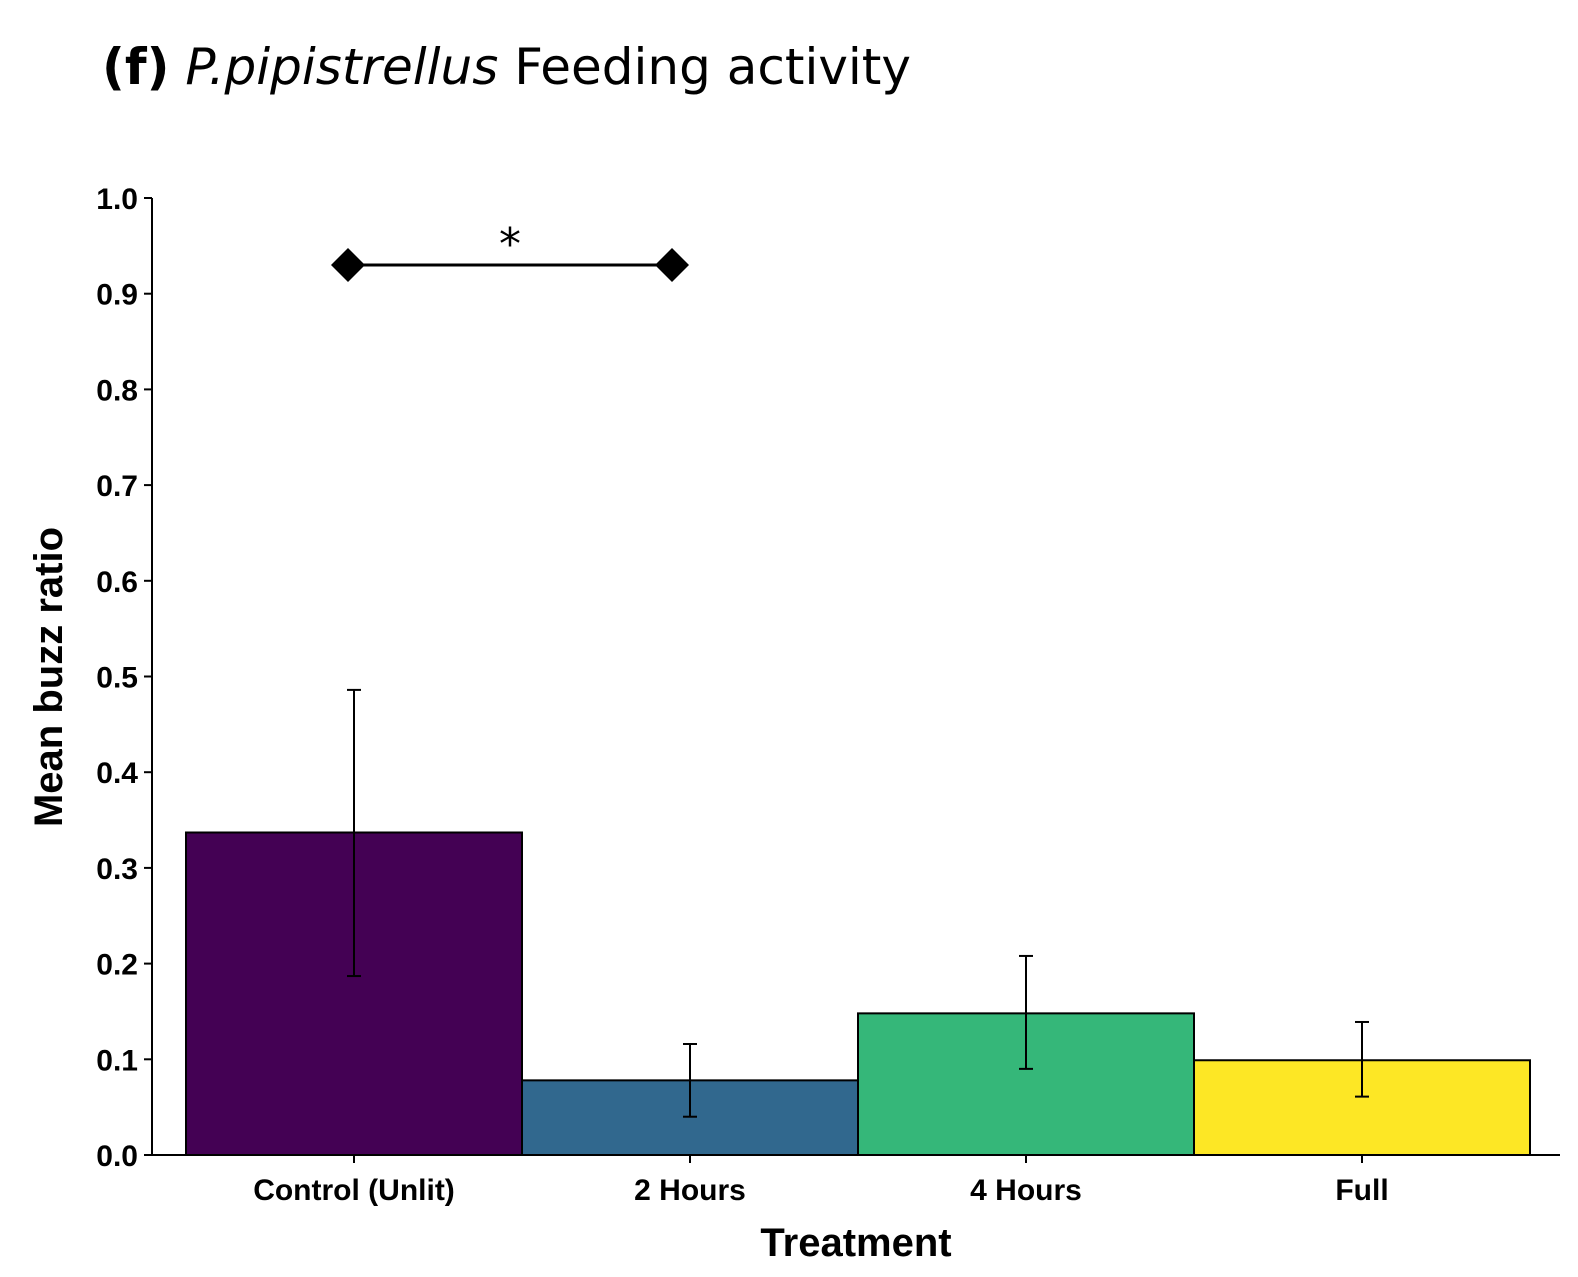  What do you see at coordinates (672, 264) in the screenshot?
I see `diamond-marker-right` at bounding box center [672, 264].